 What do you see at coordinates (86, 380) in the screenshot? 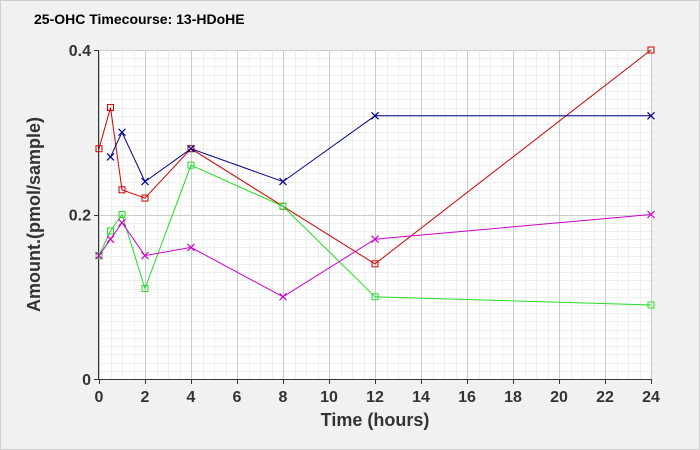
I see `y-tick-label: 0` at bounding box center [86, 380].